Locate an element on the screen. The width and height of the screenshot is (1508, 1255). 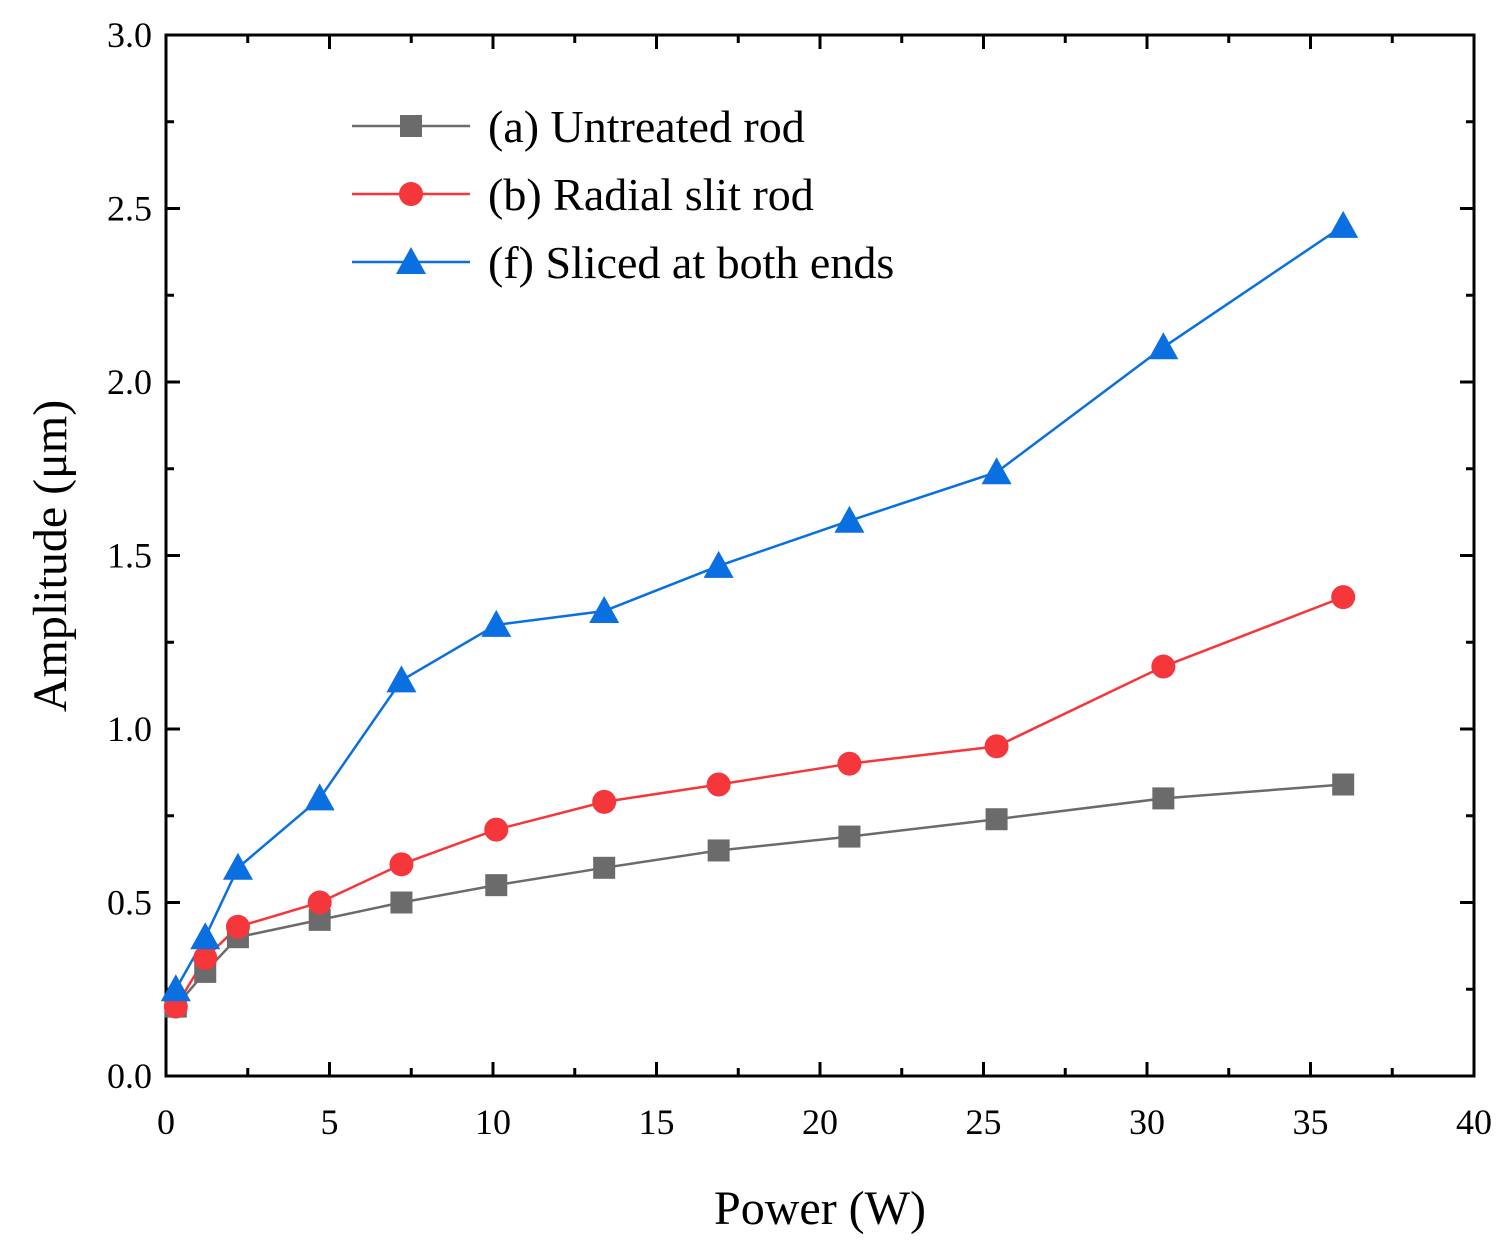
legend-label-square: (a) Untreated rod is located at coordinates (646, 126).